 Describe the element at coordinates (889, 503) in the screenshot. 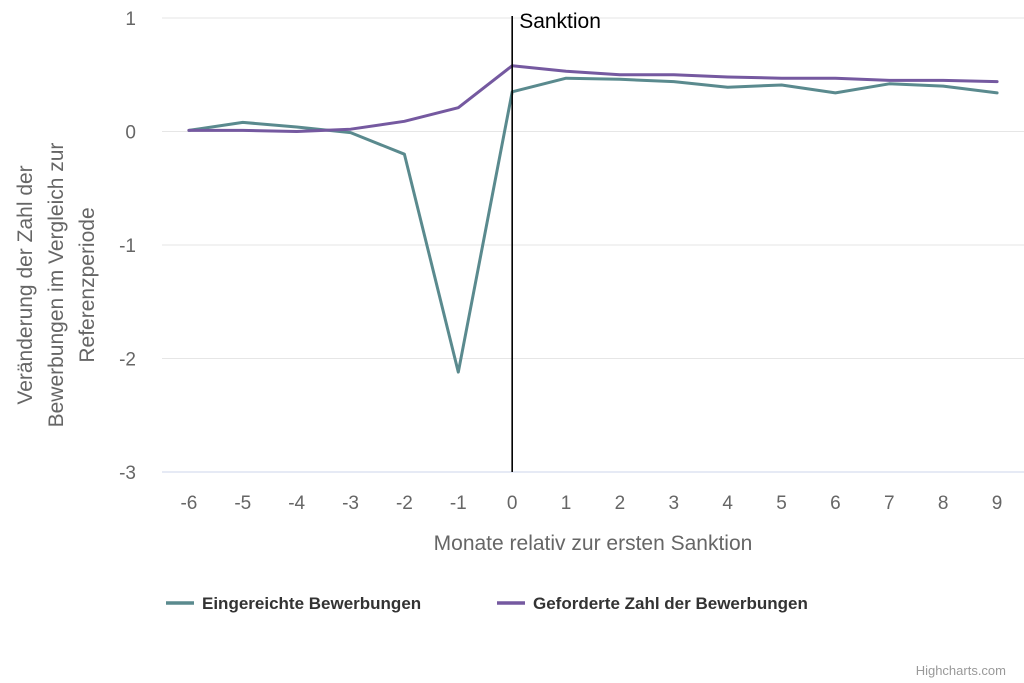

I see `x-tick-label: 7` at that location.